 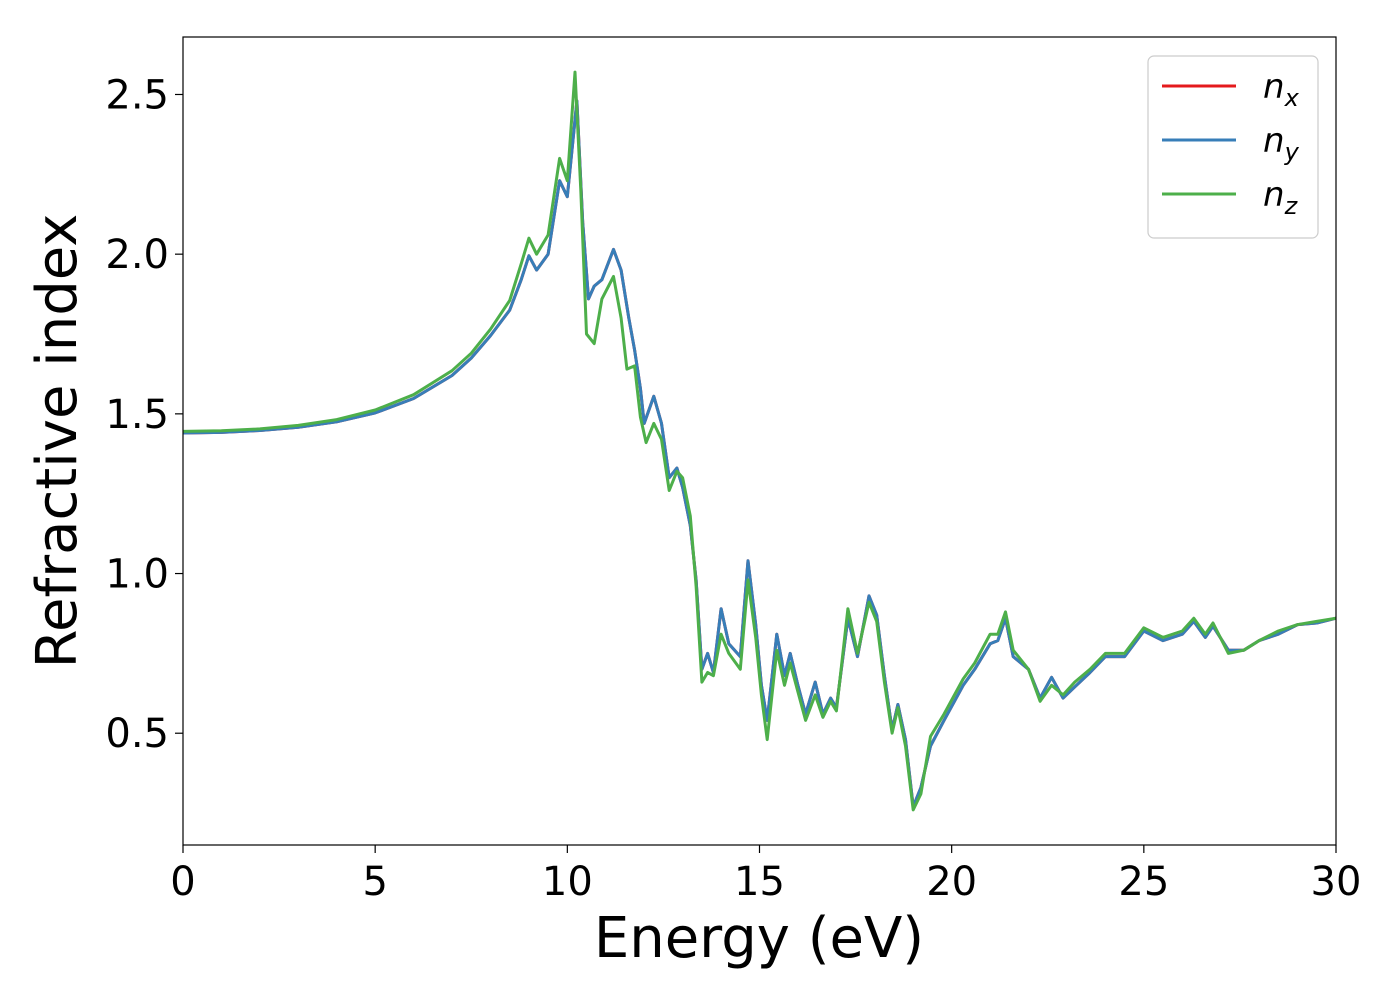 What do you see at coordinates (759, 882) in the screenshot?
I see `x-tick-label: 15` at bounding box center [759, 882].